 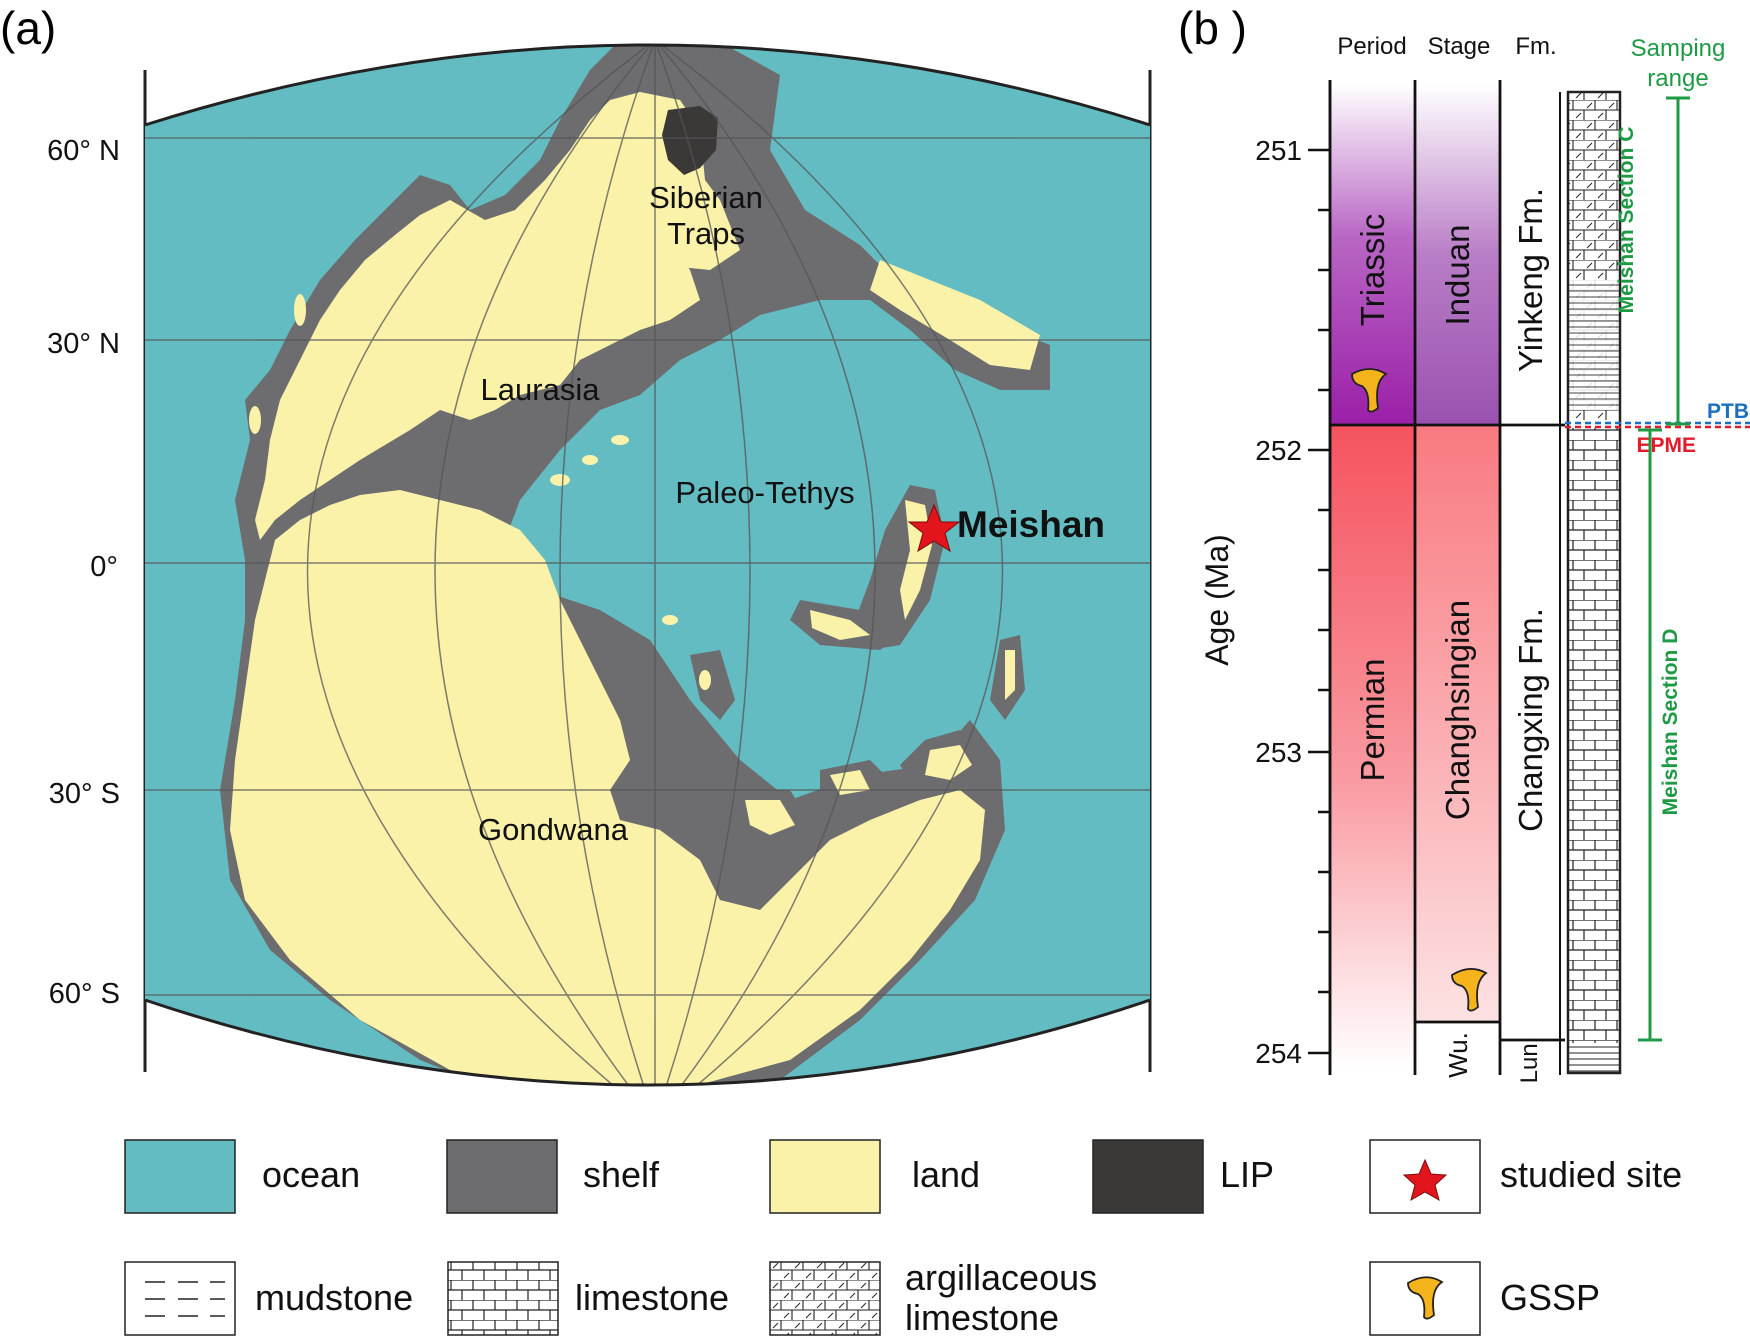 I want to click on age-tick-labels: 251 252 253 254, so click(x=1278, y=602).